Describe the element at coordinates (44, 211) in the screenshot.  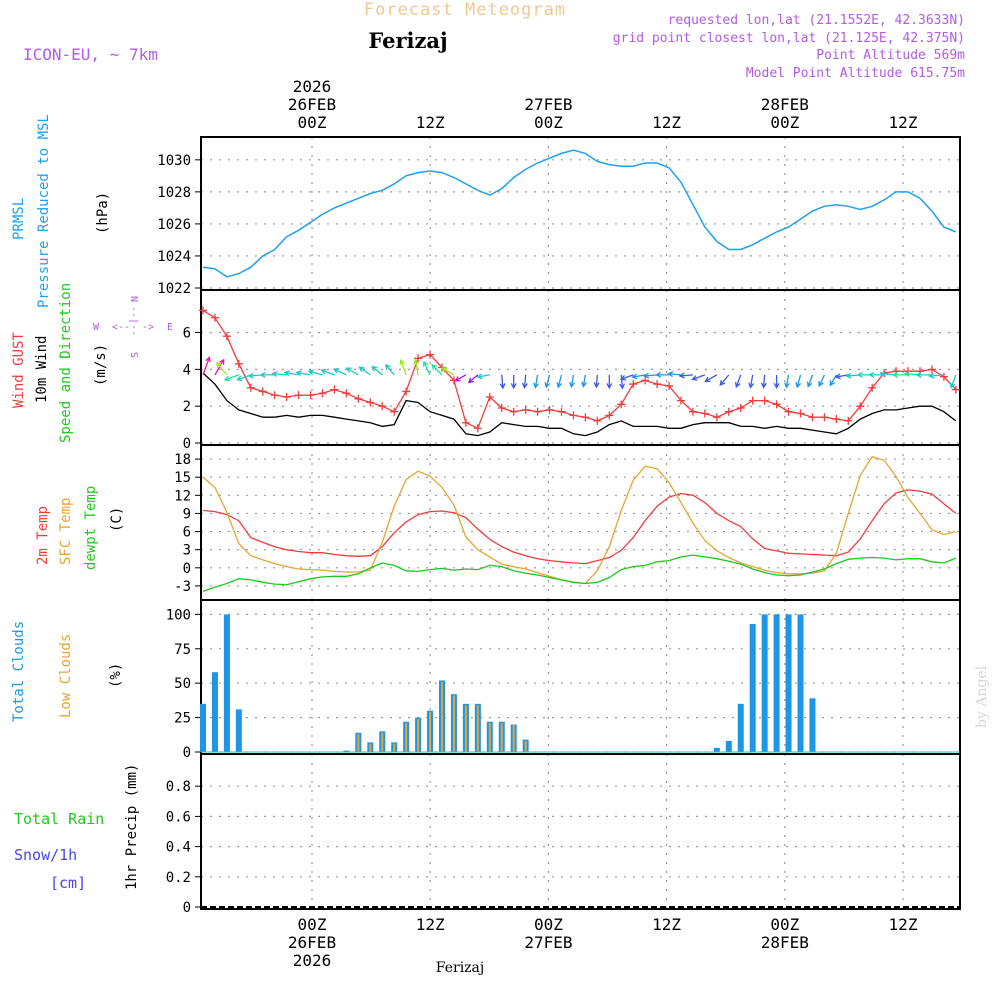
I see `prmsl-desc-label: Pressure Reduced to MSL` at that location.